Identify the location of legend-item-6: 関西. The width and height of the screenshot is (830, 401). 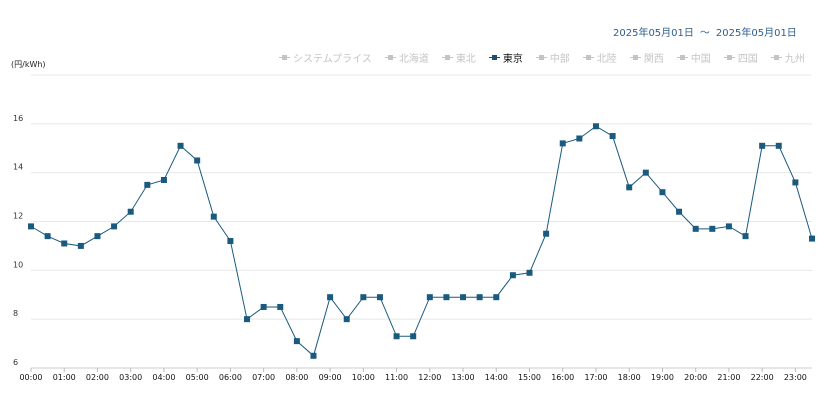
(646, 57).